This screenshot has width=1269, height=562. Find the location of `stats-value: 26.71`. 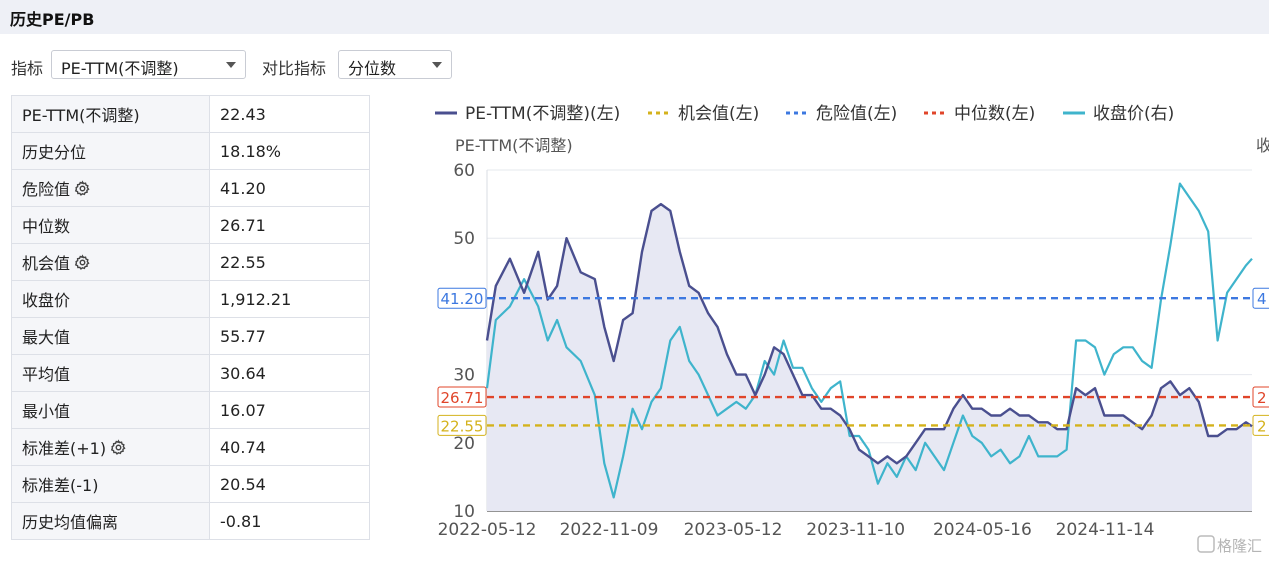

stats-value: 26.71 is located at coordinates (289, 225).